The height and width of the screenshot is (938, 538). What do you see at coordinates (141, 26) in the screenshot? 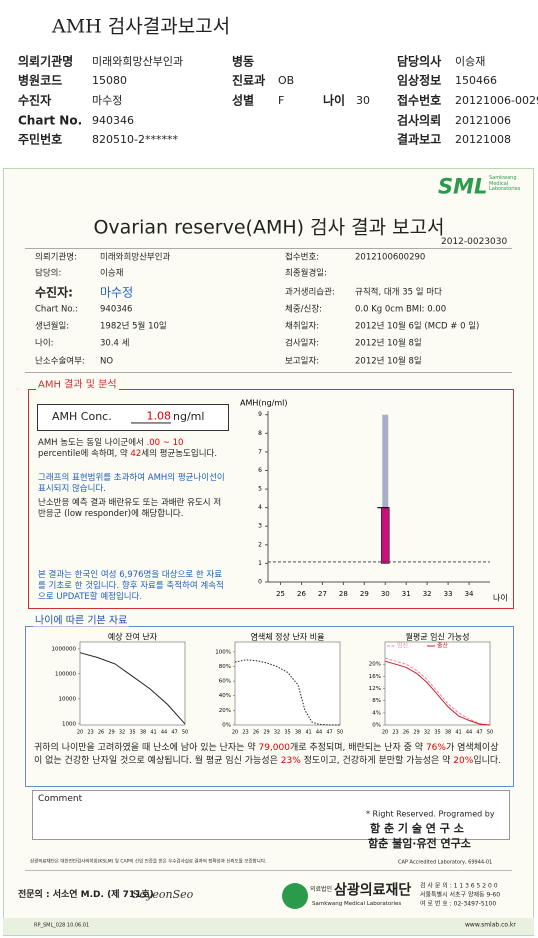
I see `header-title: AMH 검사결과보고서` at bounding box center [141, 26].